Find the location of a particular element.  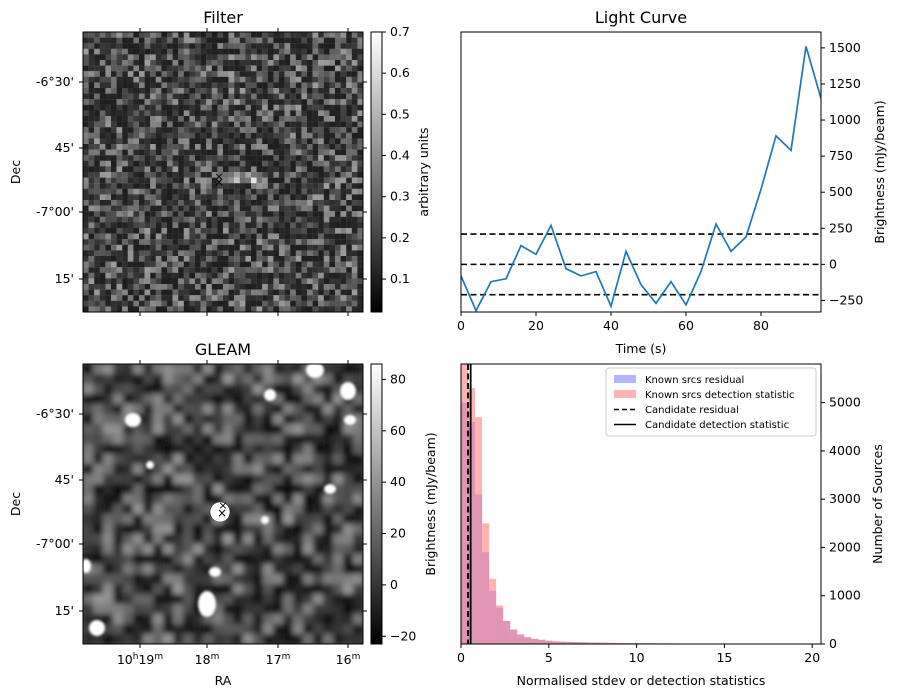

filter-colorbar-label: arbitrary units is located at coordinates (423, 171).